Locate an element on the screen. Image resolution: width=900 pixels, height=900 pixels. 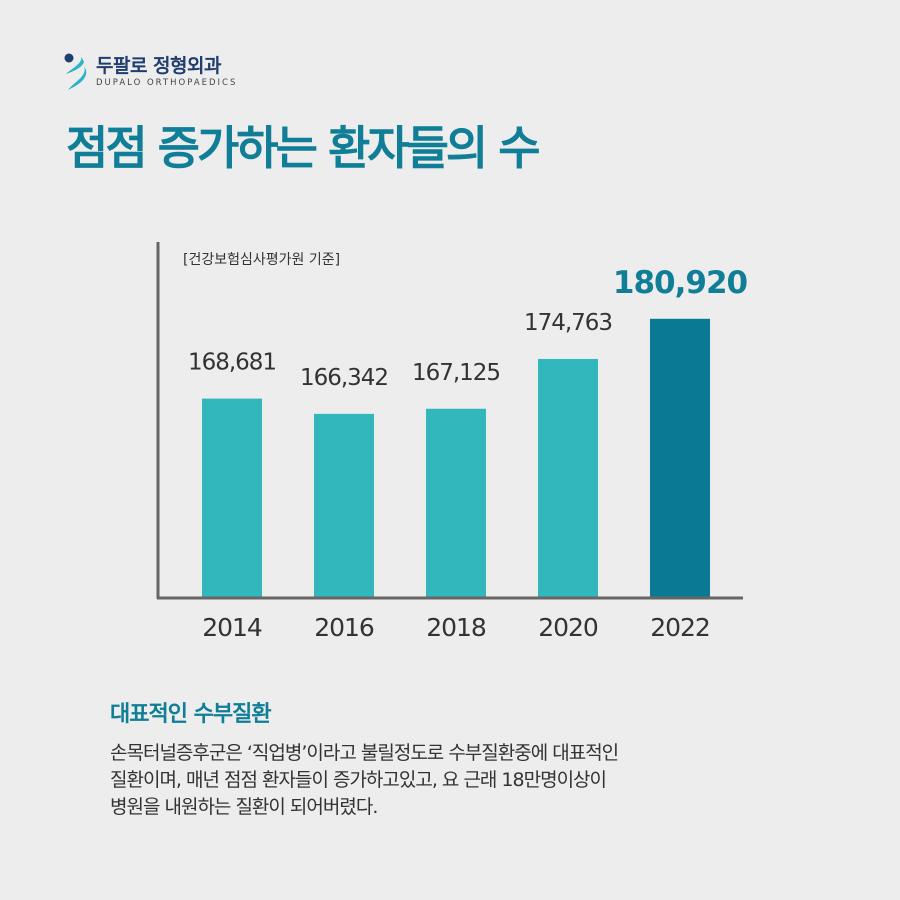
data-label-2016: 166,342 is located at coordinates (344, 378).